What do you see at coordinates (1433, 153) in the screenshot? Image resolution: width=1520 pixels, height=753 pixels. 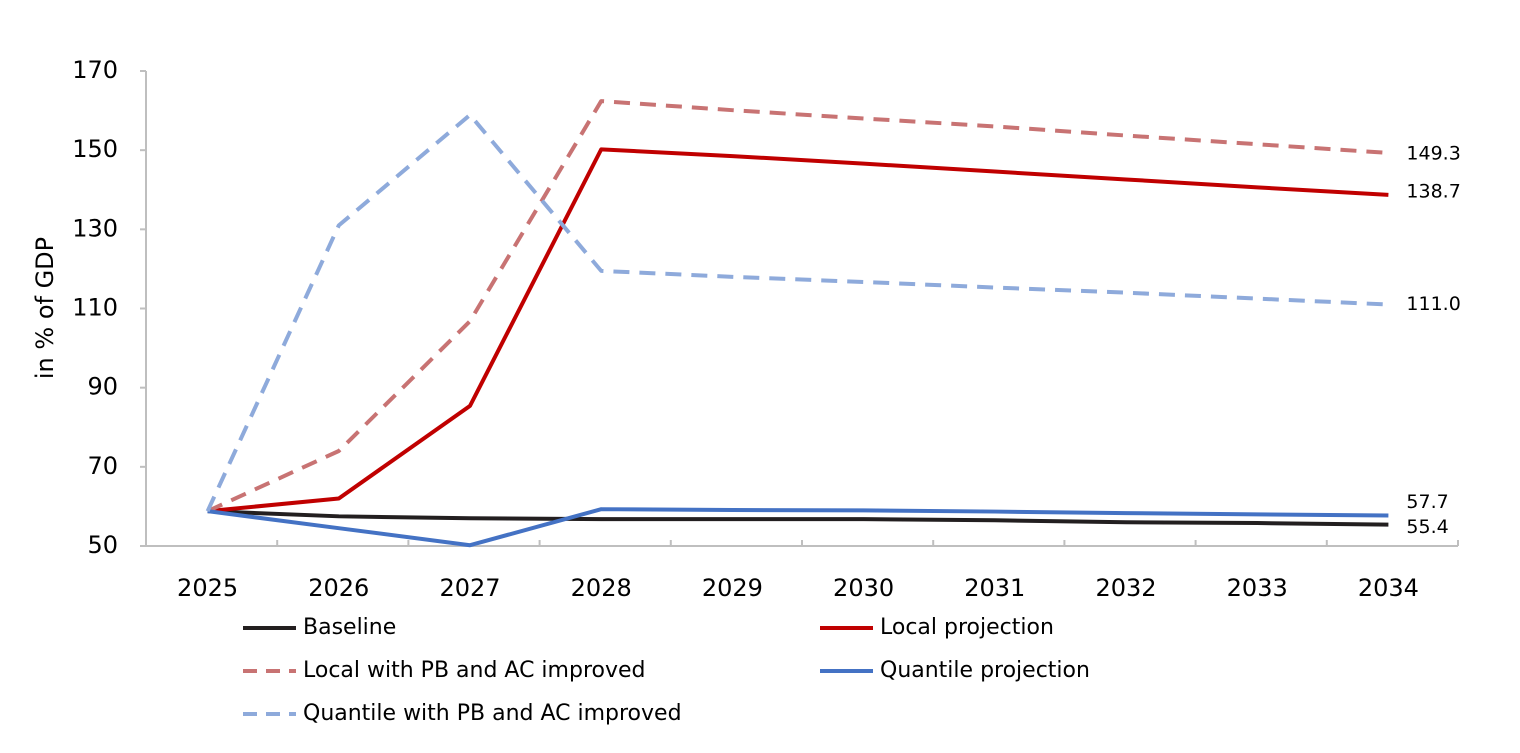 I see `value-label: 149.3` at bounding box center [1433, 153].